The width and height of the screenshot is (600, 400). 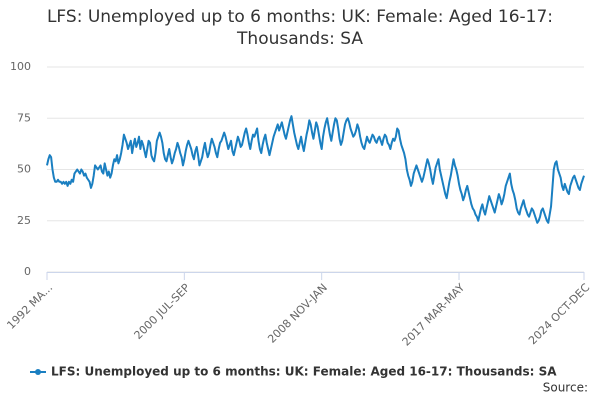 I want to click on source: Source:, so click(x=565, y=388).